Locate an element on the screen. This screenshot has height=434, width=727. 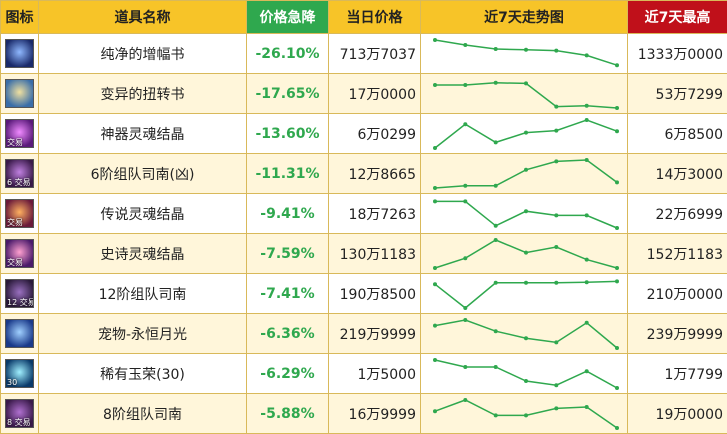
table-row: 交易 史诗灵魂结晶 -7.59% 130万1183 152万1183 is located at coordinates (363, 253).